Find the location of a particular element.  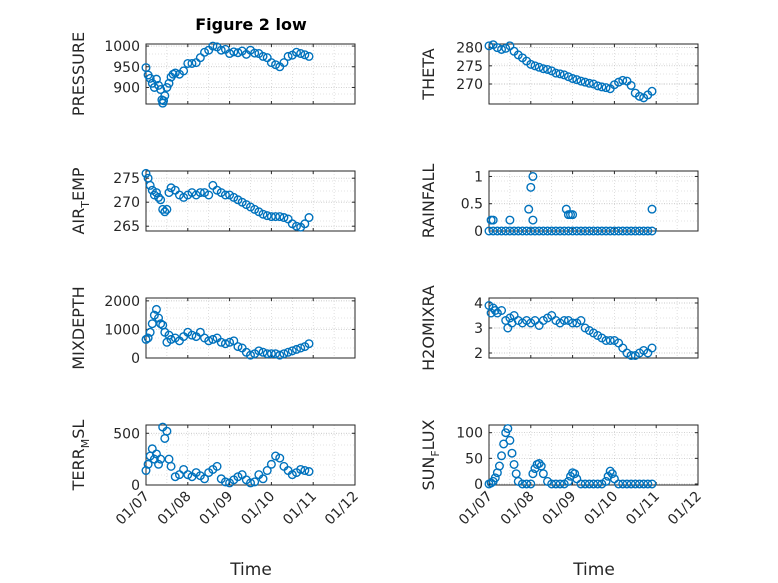

y-axis-label: AIRTEMP is located at coordinates (80, 200).